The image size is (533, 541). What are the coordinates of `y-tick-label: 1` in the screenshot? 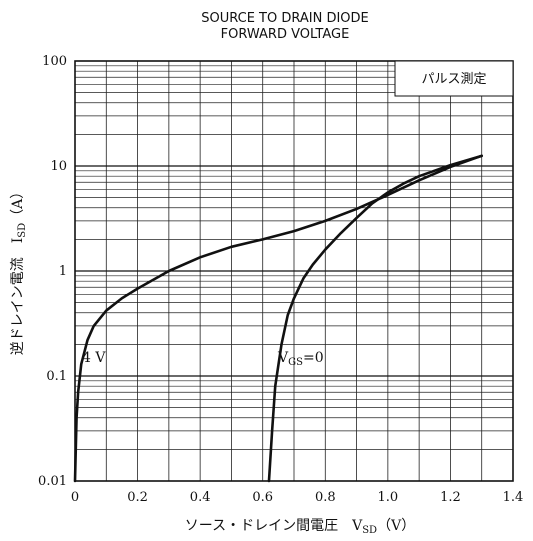 It's located at (63, 271).